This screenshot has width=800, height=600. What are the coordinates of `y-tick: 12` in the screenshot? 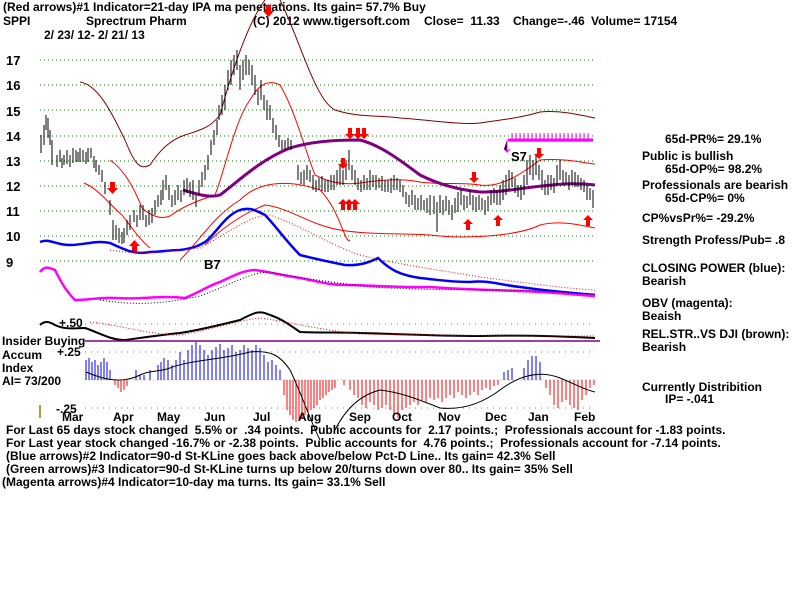 It's located at (13, 186).